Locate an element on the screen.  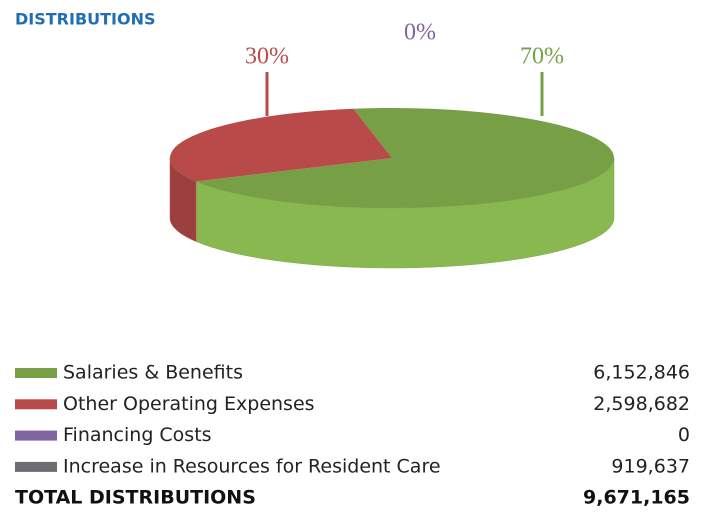
legend-amount: 919,637 is located at coordinates (650, 466).